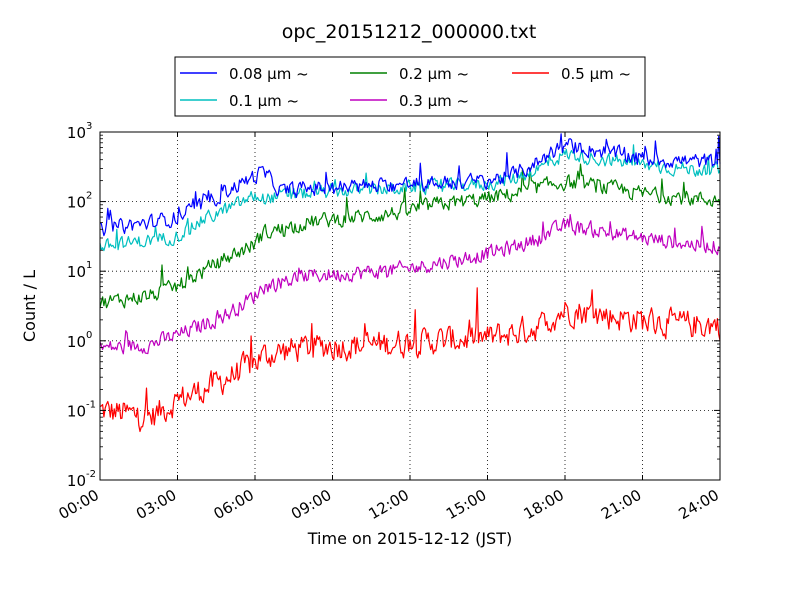 This screenshot has height=600, width=800. I want to click on legend-label-4: 0.5 μm ~, so click(596, 74).